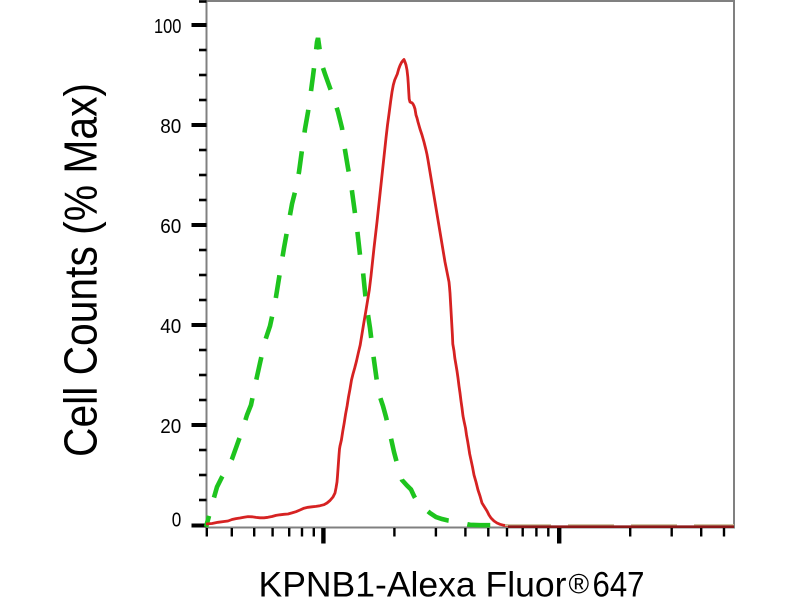  Describe the element at coordinates (619, 583) in the screenshot. I see `svg-text: 647` at that location.